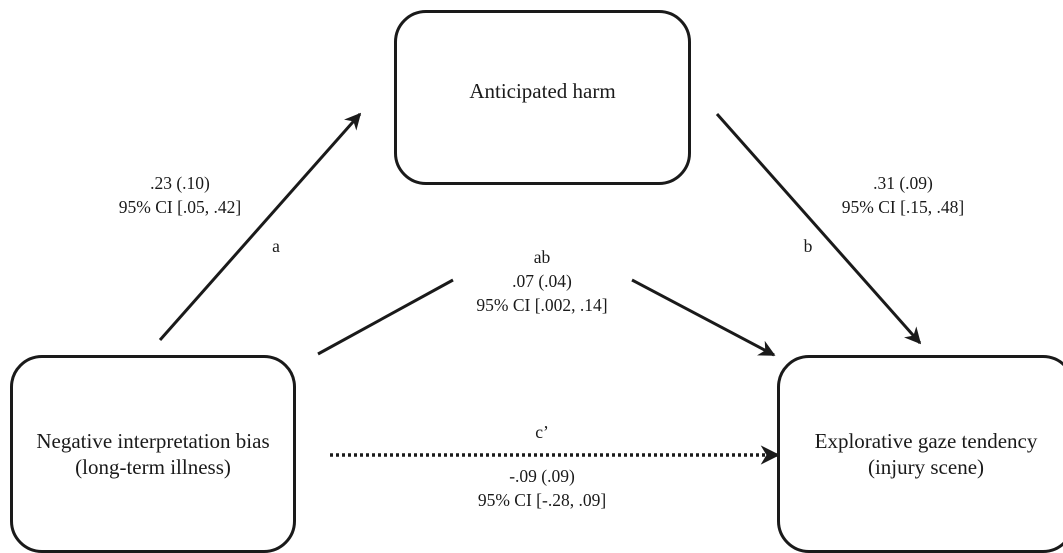 This screenshot has height=553, width=1063. I want to click on path-c-prime-estimate: -.09 (.09), so click(542, 476).